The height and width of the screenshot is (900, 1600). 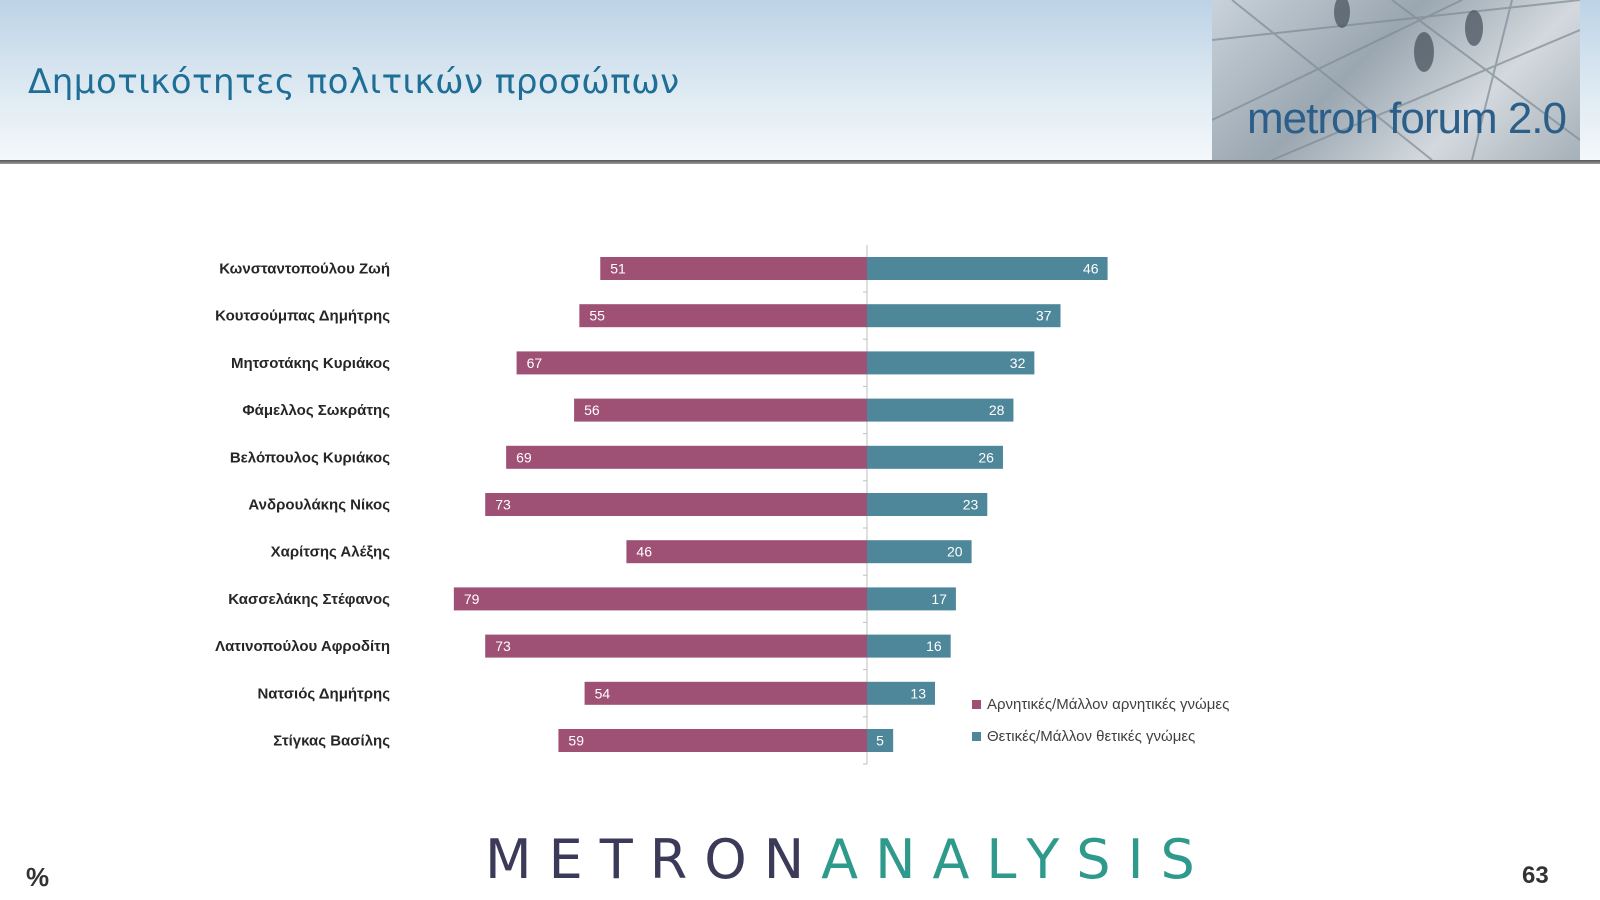 What do you see at coordinates (1044, 316) in the screenshot?
I see `data-label-positive: 37` at bounding box center [1044, 316].